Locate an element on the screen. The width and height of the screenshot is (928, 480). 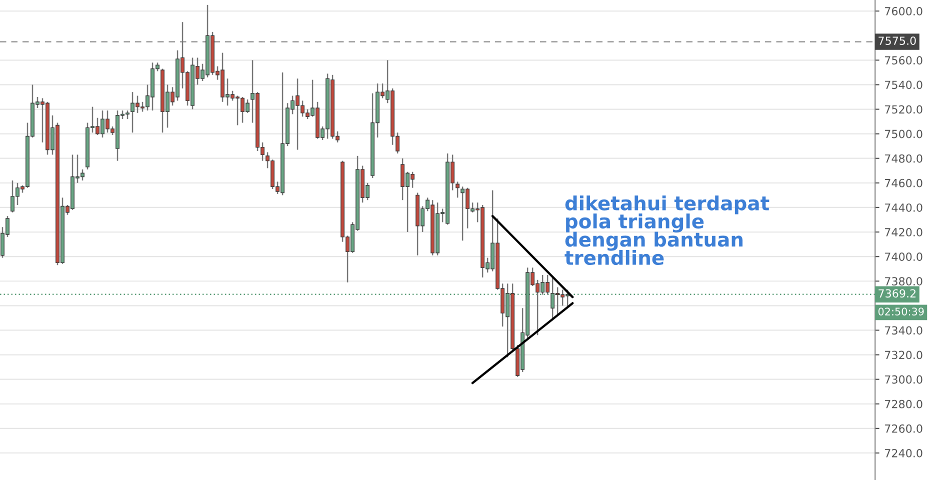
ref-line-label: 7575.0 is located at coordinates (897, 40).